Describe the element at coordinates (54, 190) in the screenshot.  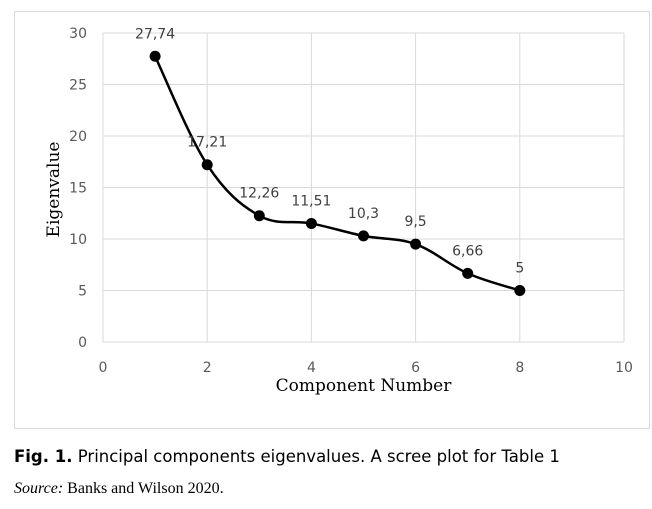
I see `y-axis-title: Eigenvalue` at that location.